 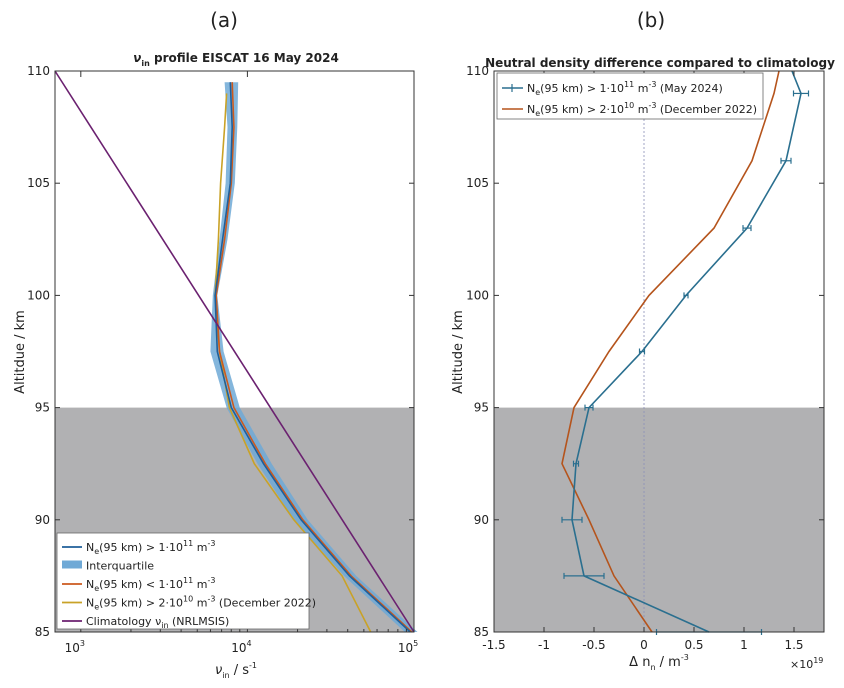 I want to click on panel-b-xlabel: Δ nn / m-3, so click(x=659, y=662).